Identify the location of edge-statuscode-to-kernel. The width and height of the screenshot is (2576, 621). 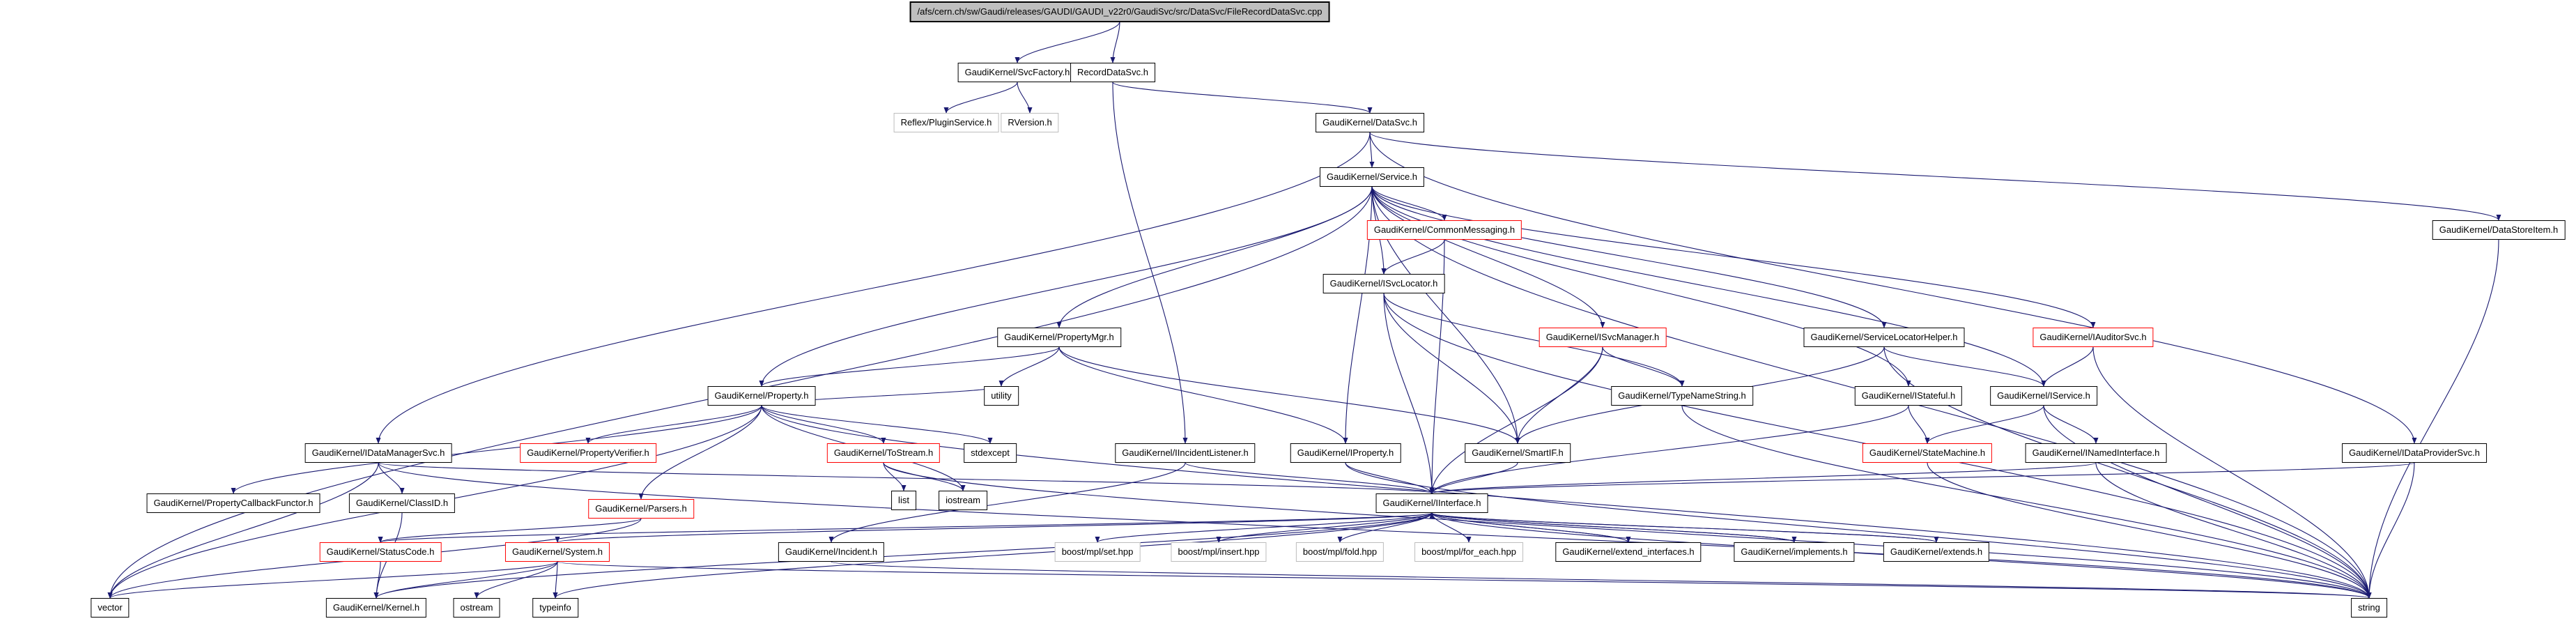
(377, 580).